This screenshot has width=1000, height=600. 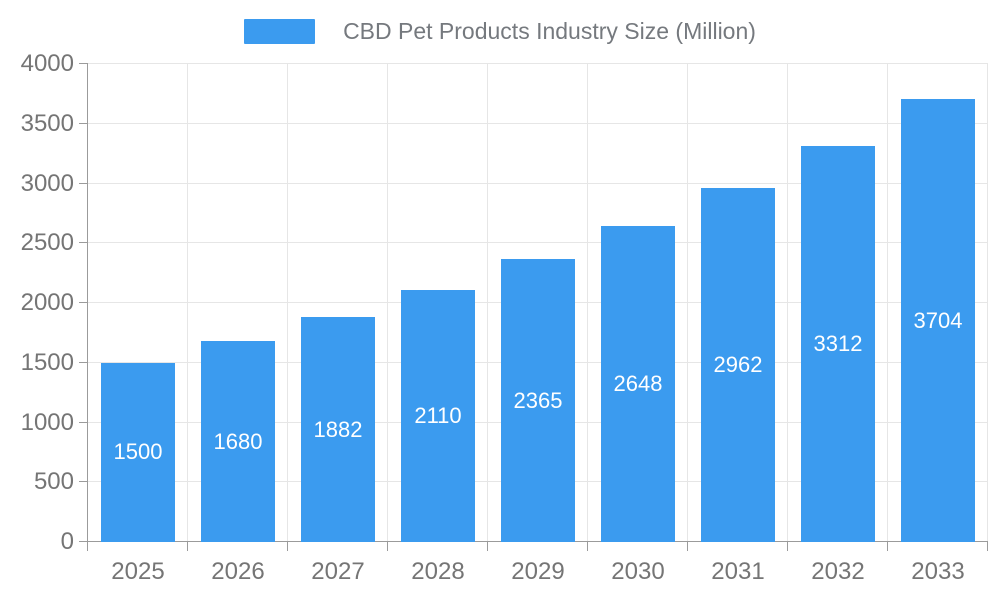 I want to click on y-axis-label: 2000, so click(x=47, y=302).